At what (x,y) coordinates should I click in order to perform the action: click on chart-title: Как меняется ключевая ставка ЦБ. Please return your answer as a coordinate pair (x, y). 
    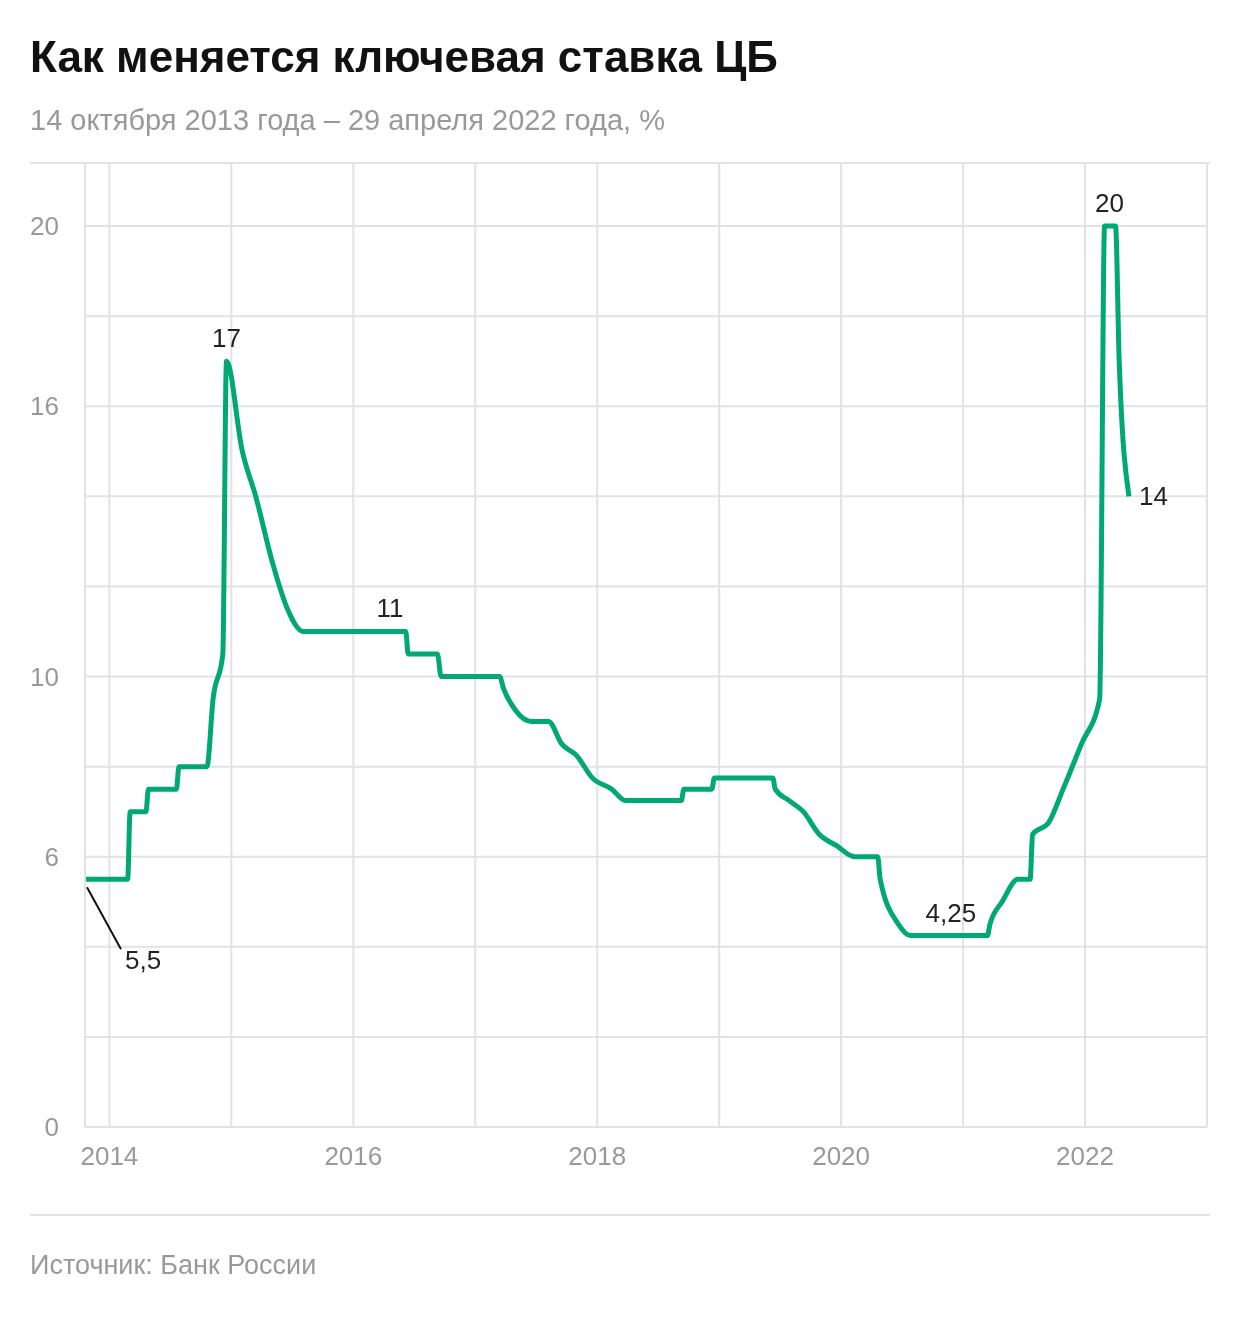
    Looking at the image, I should click on (404, 57).